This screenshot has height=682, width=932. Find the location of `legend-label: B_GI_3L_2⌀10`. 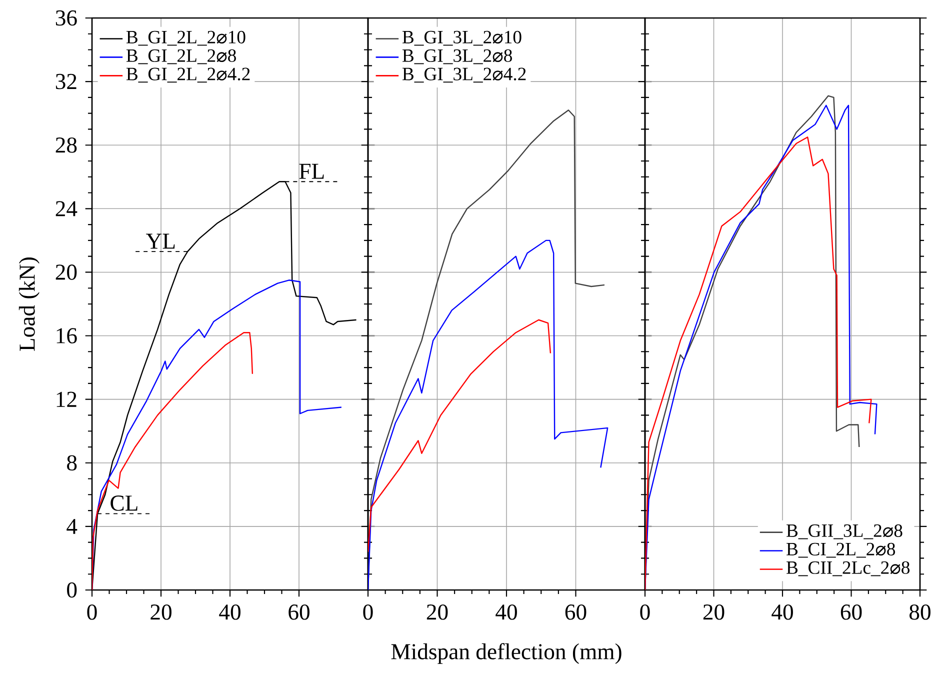

legend-label: B_GI_3L_2⌀10 is located at coordinates (462, 38).